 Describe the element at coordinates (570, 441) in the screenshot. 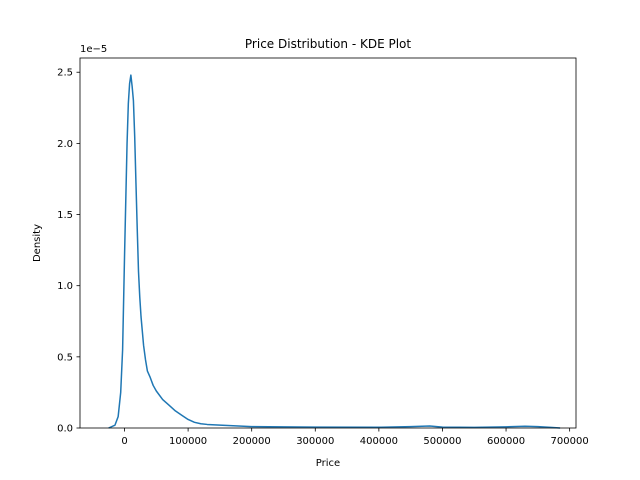

I see `x-tick-label: 700000` at that location.